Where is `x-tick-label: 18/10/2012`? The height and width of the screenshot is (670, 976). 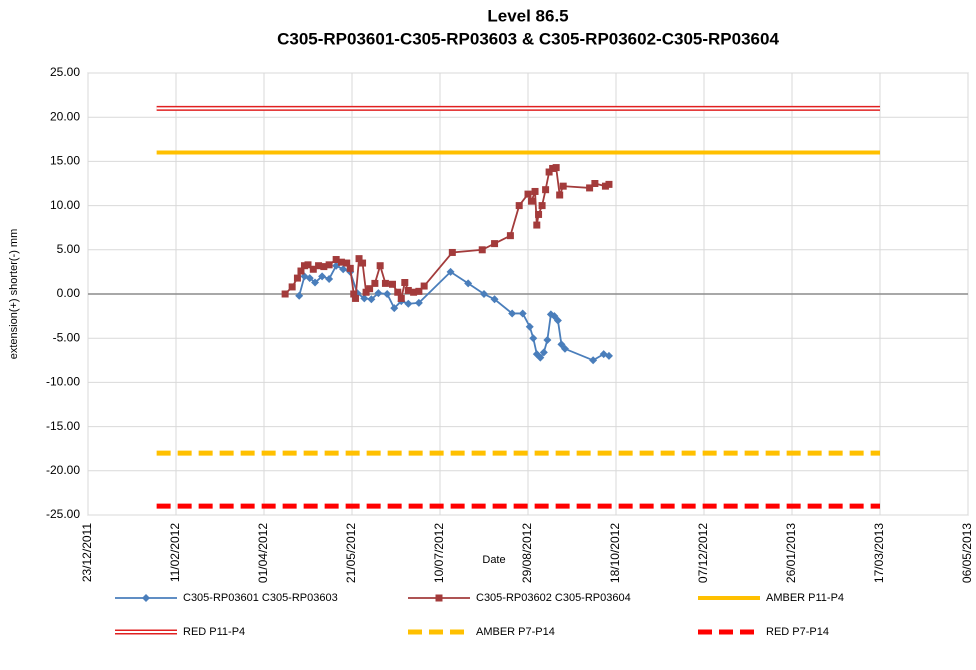 x-tick-label: 18/10/2012 is located at coordinates (615, 553).